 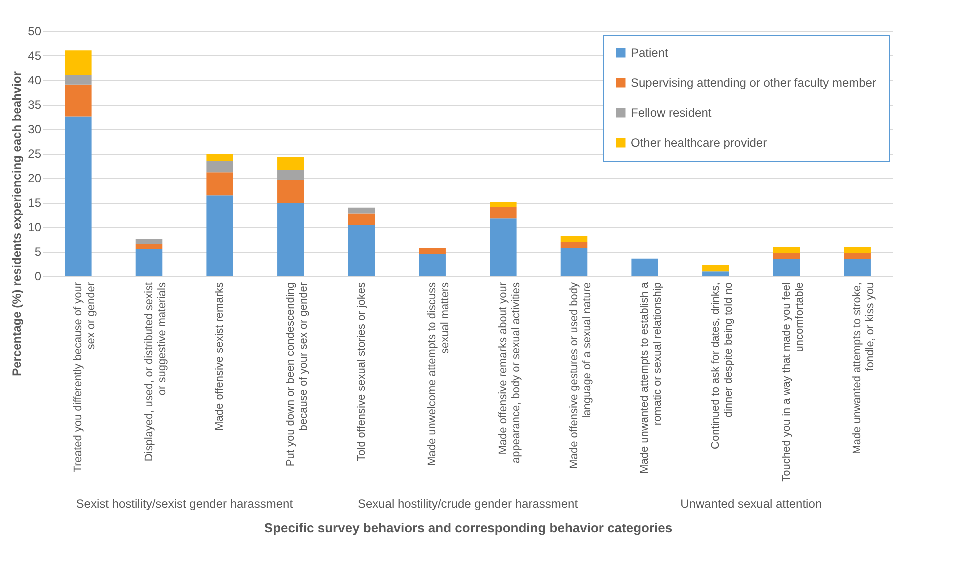 I want to click on y-tick-label: 25, so click(x=35, y=154).